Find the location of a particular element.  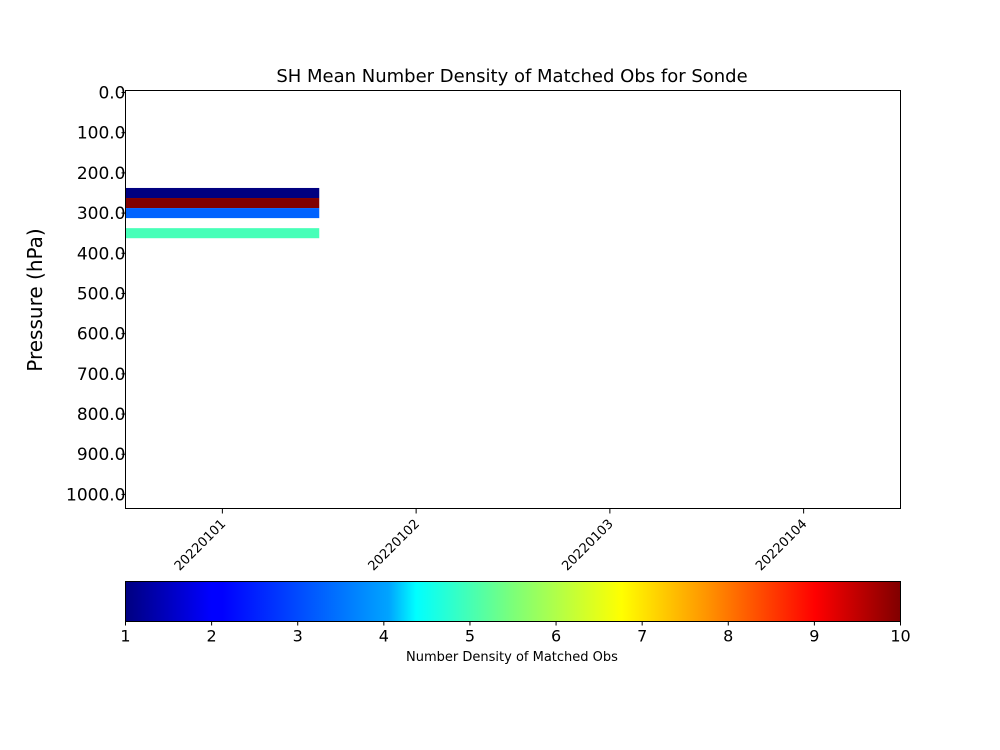

y-tick-label: 300.0 is located at coordinates (101, 214).